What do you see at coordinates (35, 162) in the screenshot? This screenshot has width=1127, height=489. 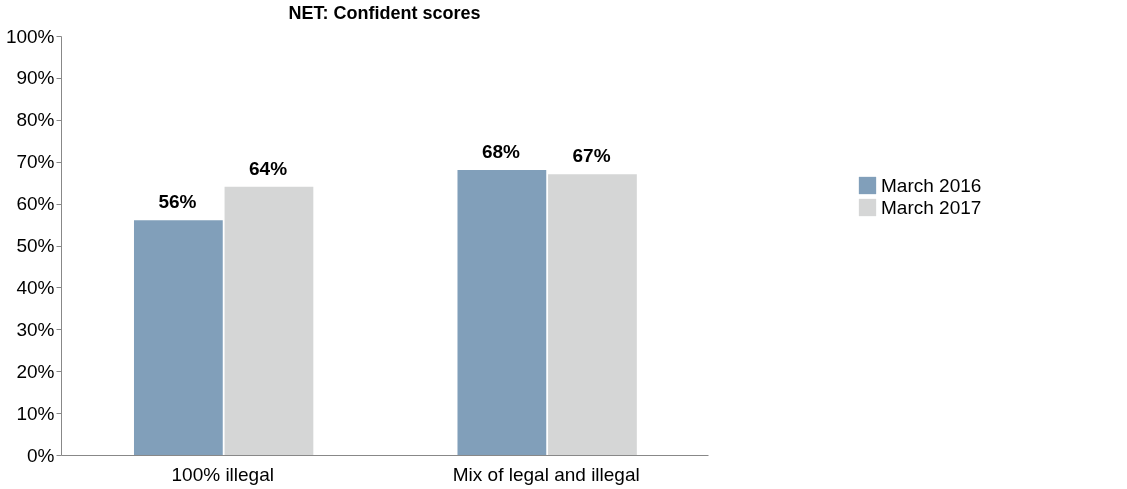 I see `y-tick-label: 70%` at bounding box center [35, 162].